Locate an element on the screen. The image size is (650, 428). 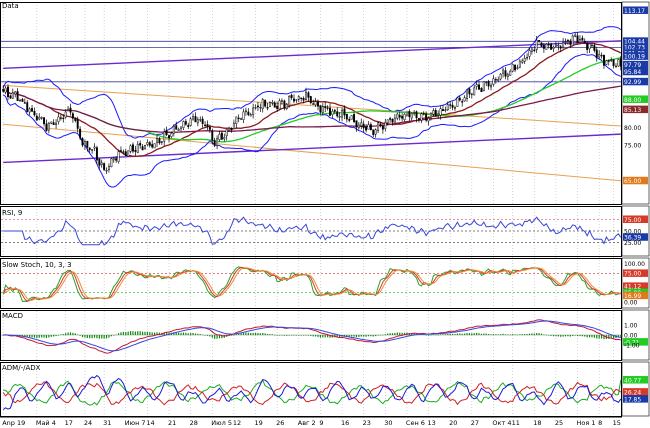
macd-panel-title: MACD is located at coordinates (12, 316).